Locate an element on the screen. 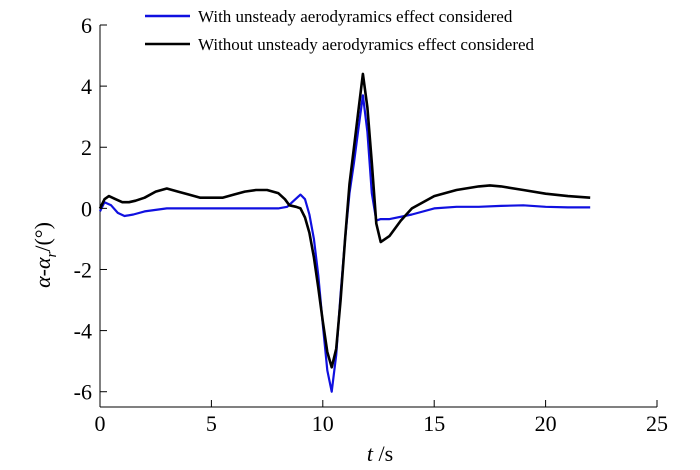  x-tick-label: 25 is located at coordinates (657, 423).